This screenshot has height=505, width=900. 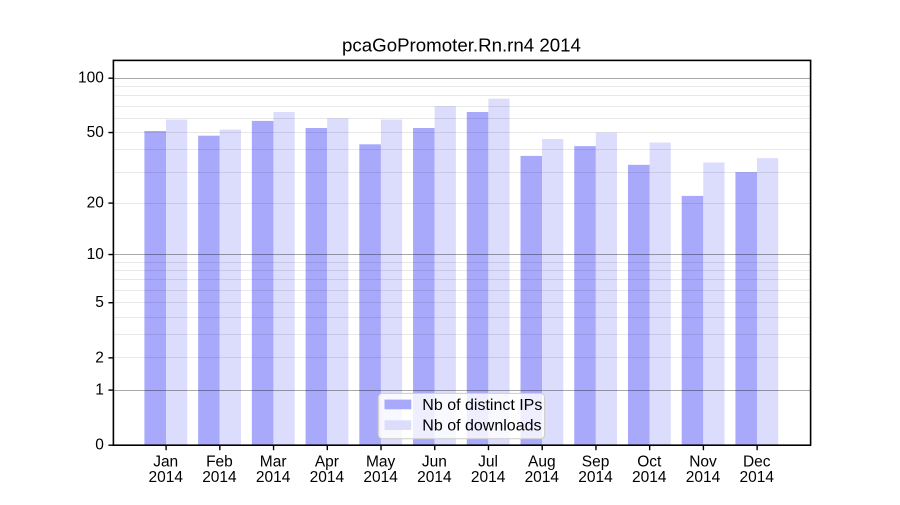 I want to click on svg-text: Jun, so click(x=434, y=462).